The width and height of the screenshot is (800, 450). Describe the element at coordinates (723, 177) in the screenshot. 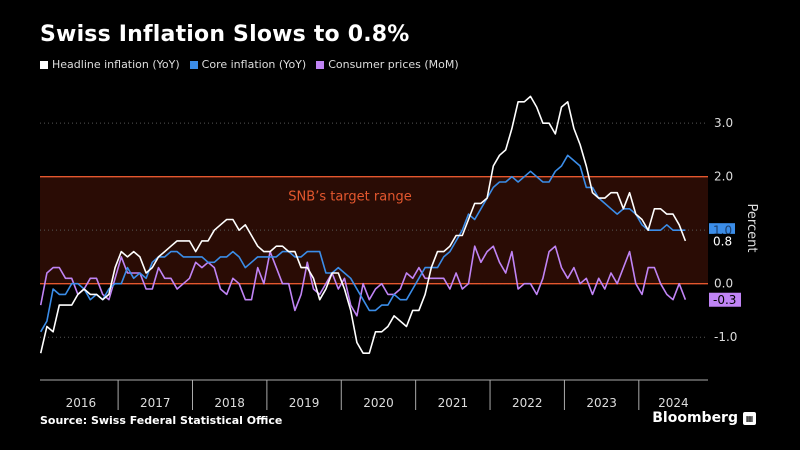

I see `y-tick-label: 2.0` at that location.